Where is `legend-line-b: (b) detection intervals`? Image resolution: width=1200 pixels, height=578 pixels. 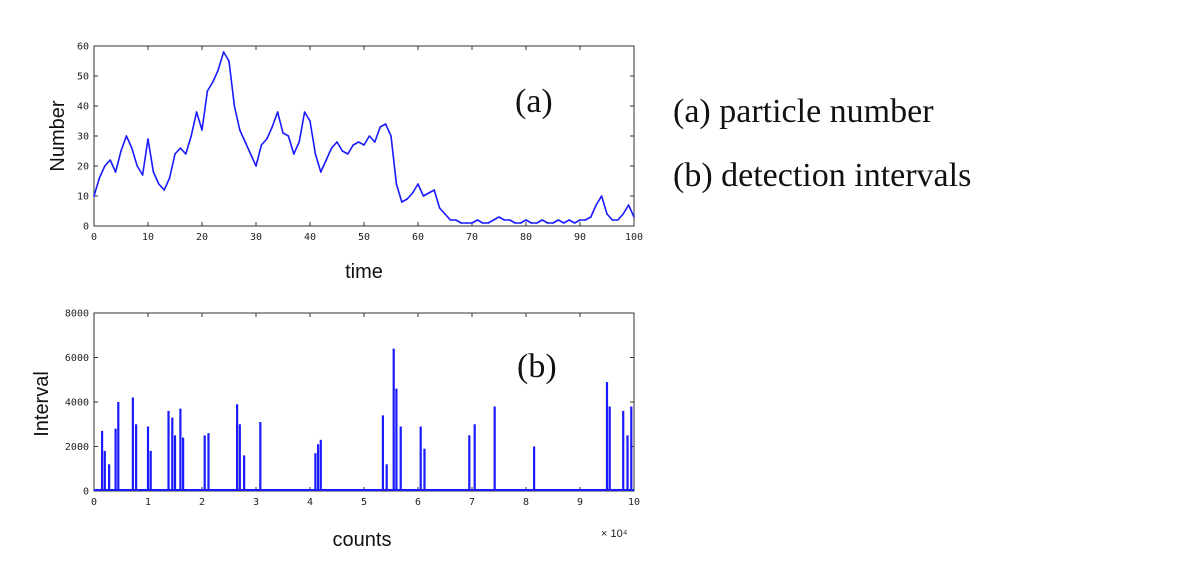
legend-line-b: (b) detection intervals is located at coordinates (822, 175).